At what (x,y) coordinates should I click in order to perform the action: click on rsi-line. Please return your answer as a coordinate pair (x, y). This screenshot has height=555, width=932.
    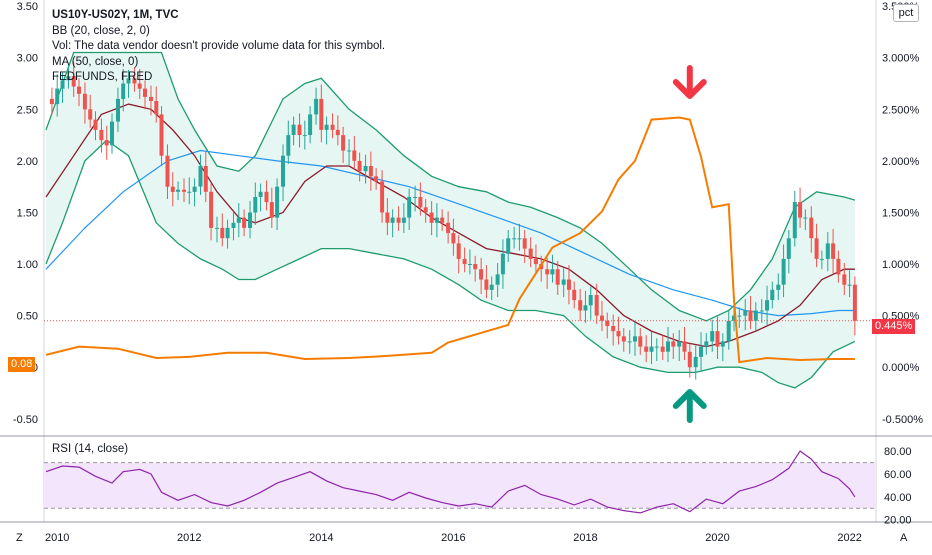
    Looking at the image, I should click on (450, 482).